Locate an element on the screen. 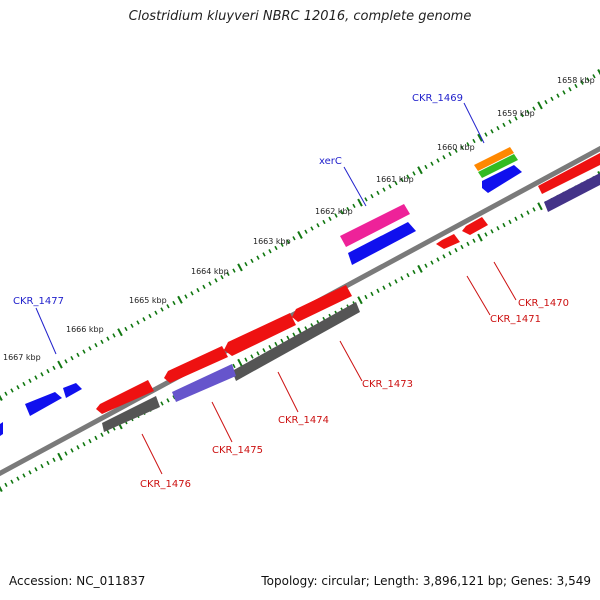 The image size is (600, 600). gene-purple-bar is located at coordinates (204, 383).